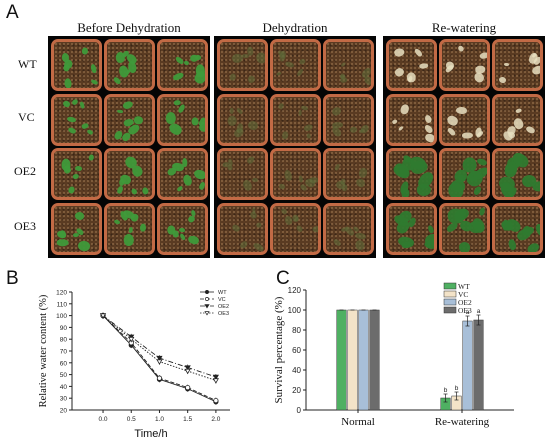 This screenshot has height=440, width=550. Describe the element at coordinates (450, 294) in the screenshot. I see `legend-swatch-vc` at that location.